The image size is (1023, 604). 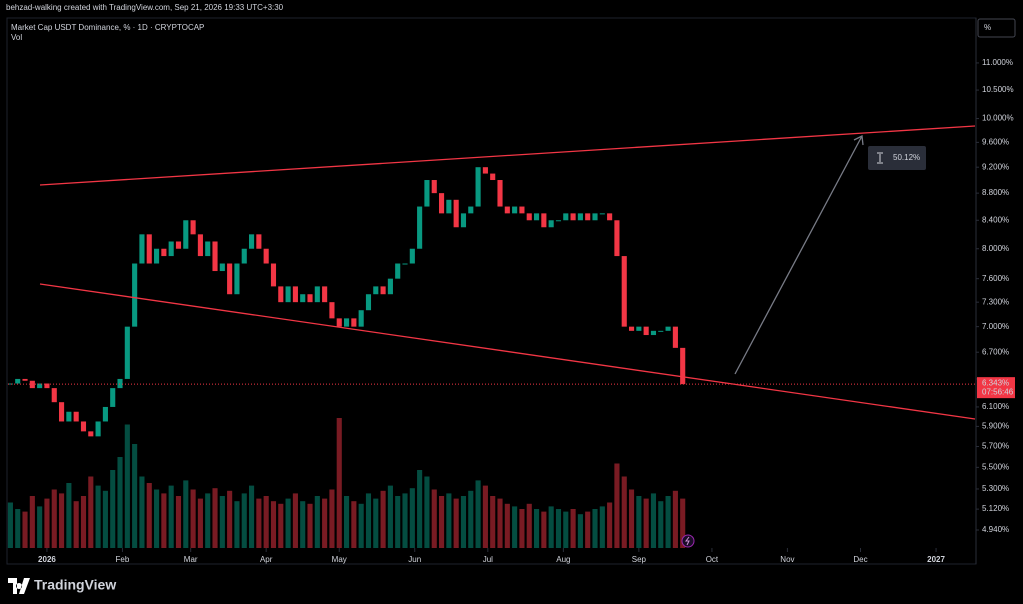 I want to click on upper-trendline, so click(x=507, y=155).